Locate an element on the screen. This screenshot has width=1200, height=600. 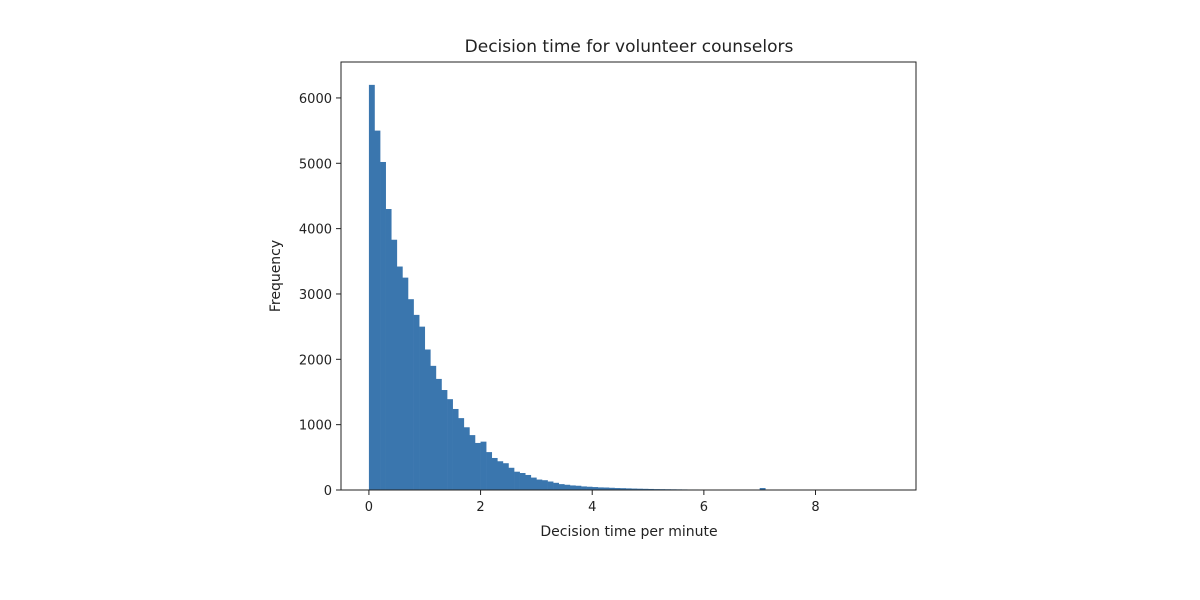
chart-title: Decision time for volunteer counselors is located at coordinates (629, 47).